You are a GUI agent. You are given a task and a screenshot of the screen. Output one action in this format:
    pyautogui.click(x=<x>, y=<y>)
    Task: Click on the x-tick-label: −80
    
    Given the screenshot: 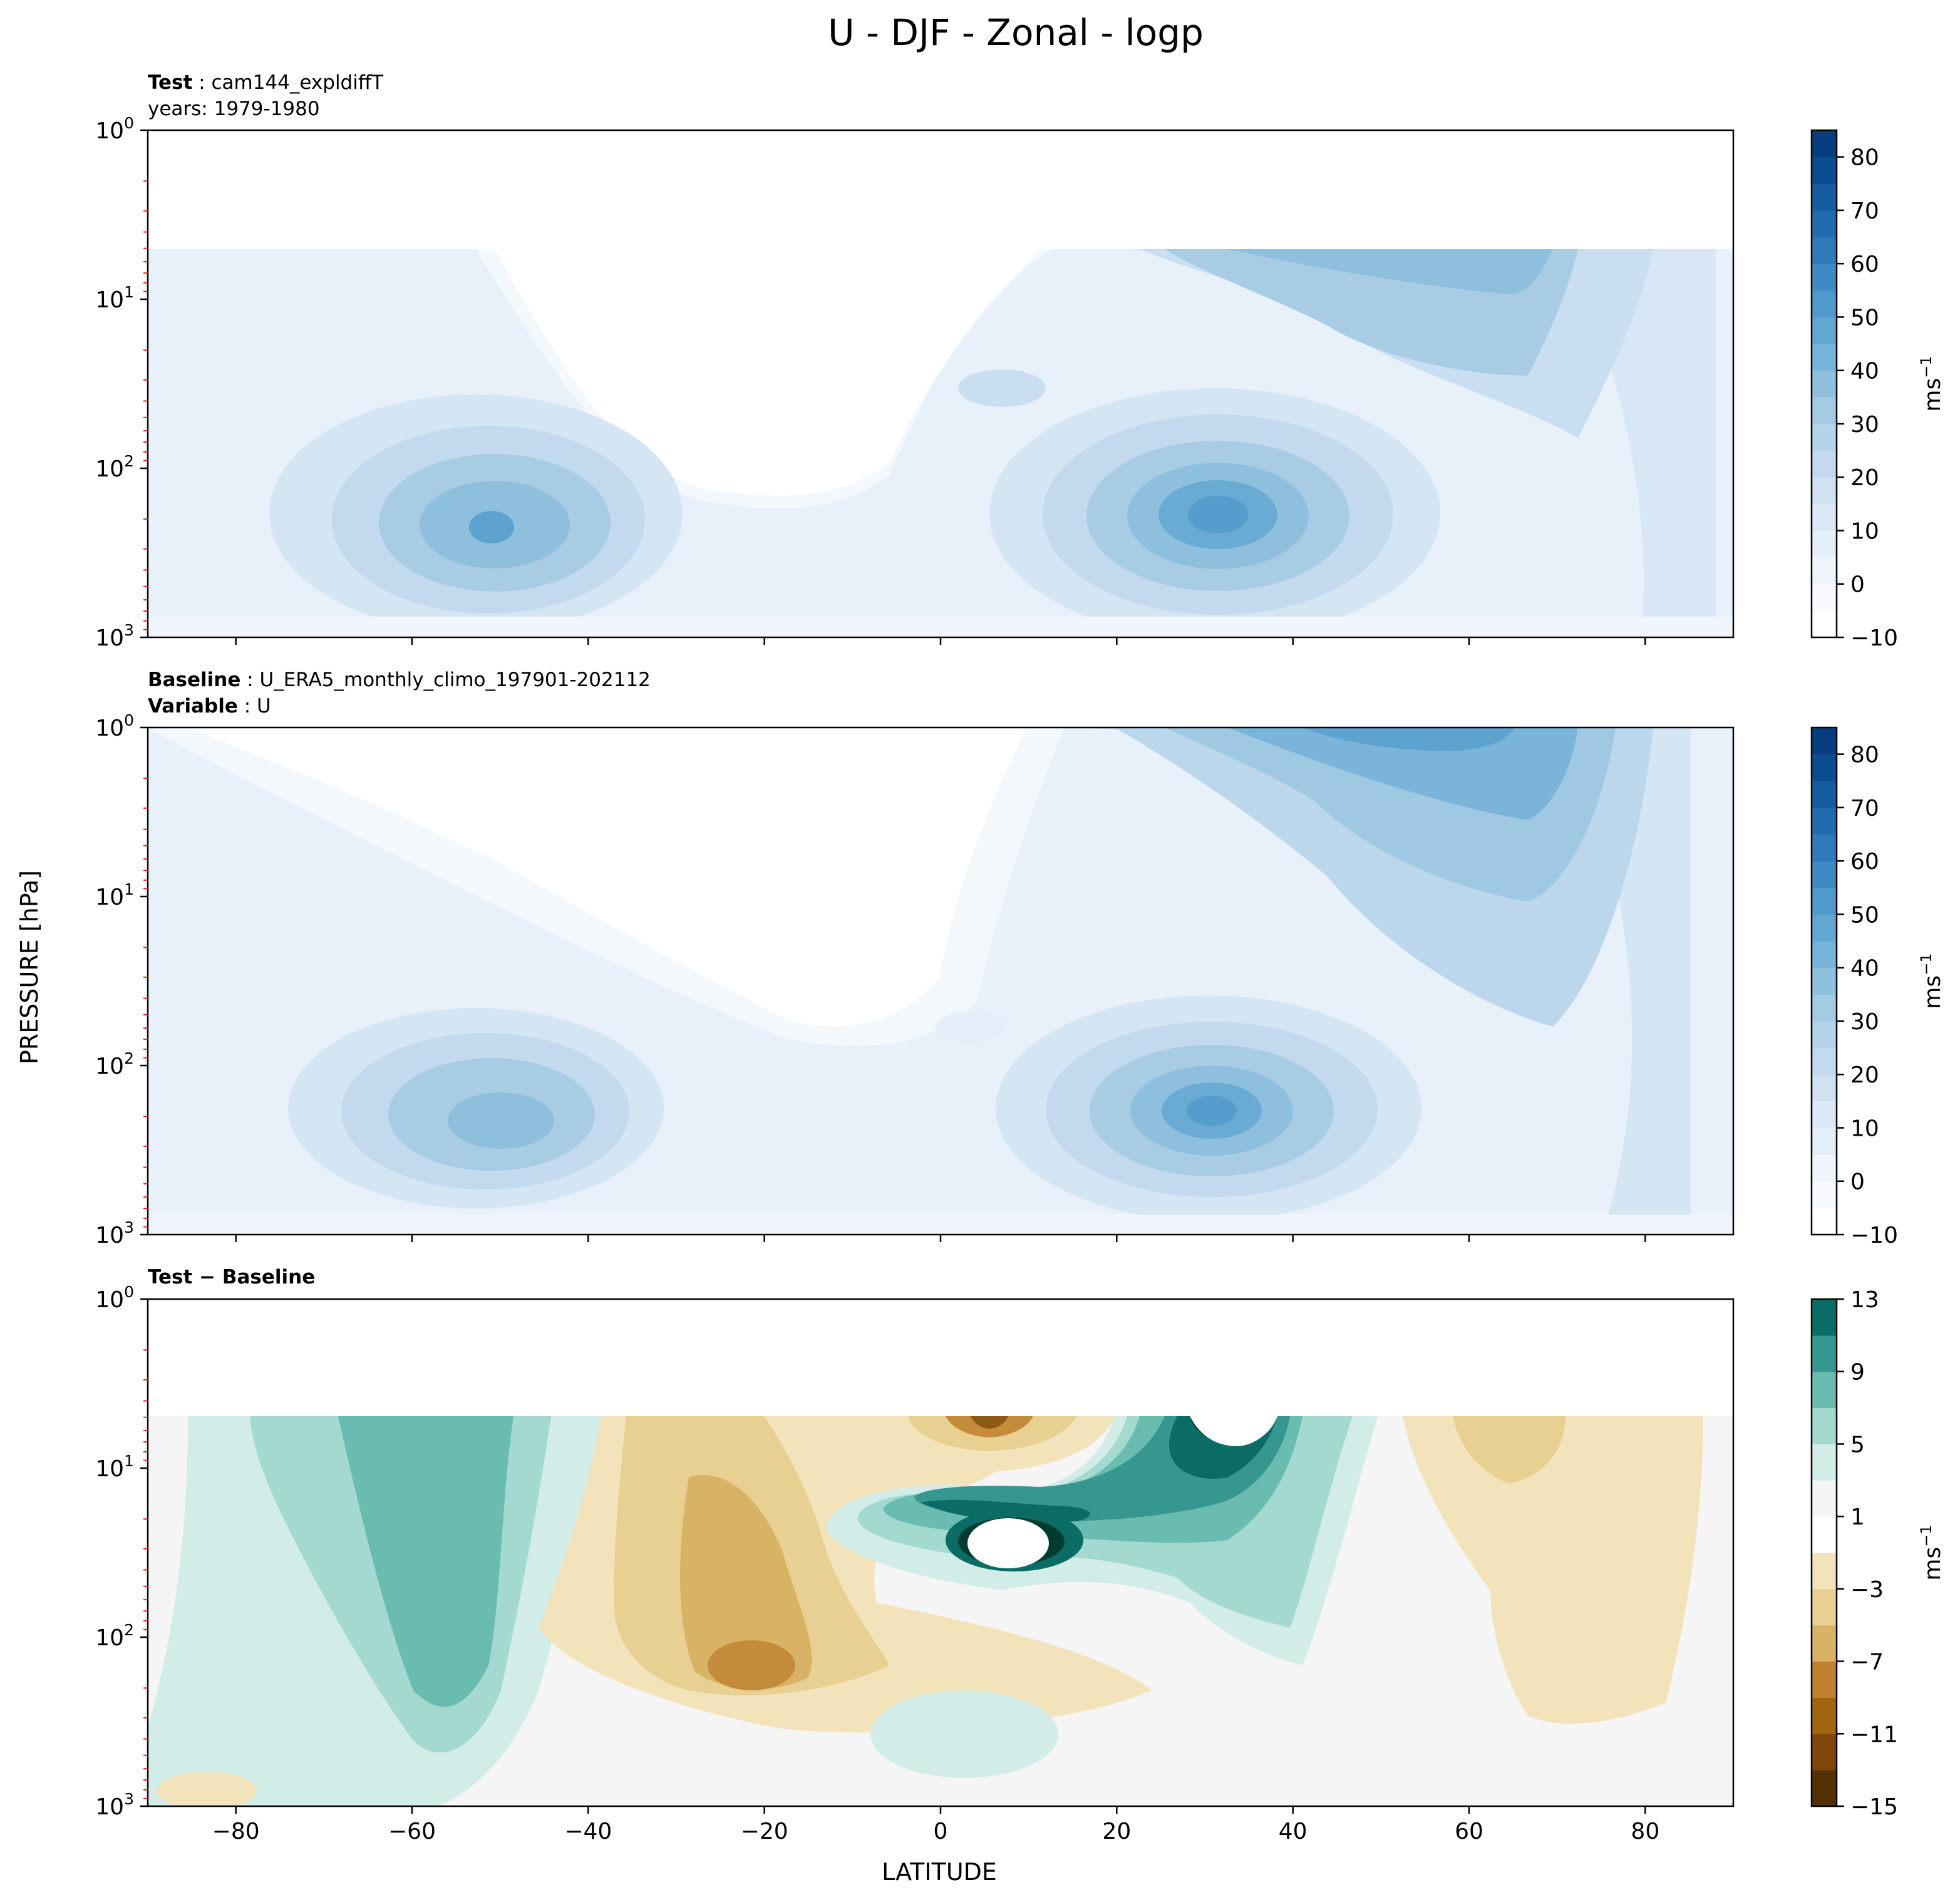 What is the action you would take?
    pyautogui.click(x=236, y=1831)
    